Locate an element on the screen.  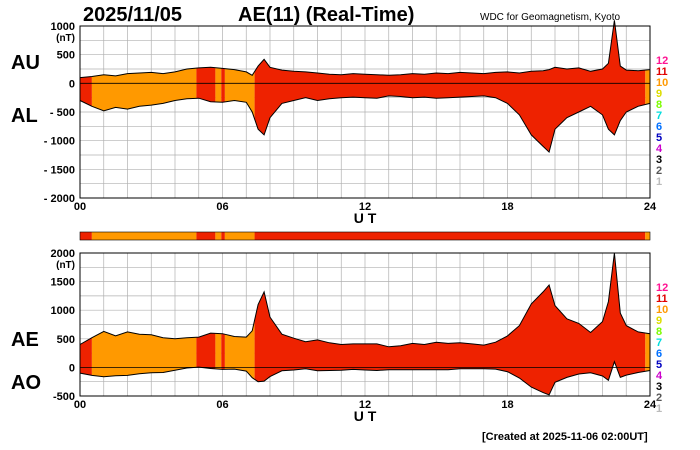
au-line is located at coordinates (365, 49).